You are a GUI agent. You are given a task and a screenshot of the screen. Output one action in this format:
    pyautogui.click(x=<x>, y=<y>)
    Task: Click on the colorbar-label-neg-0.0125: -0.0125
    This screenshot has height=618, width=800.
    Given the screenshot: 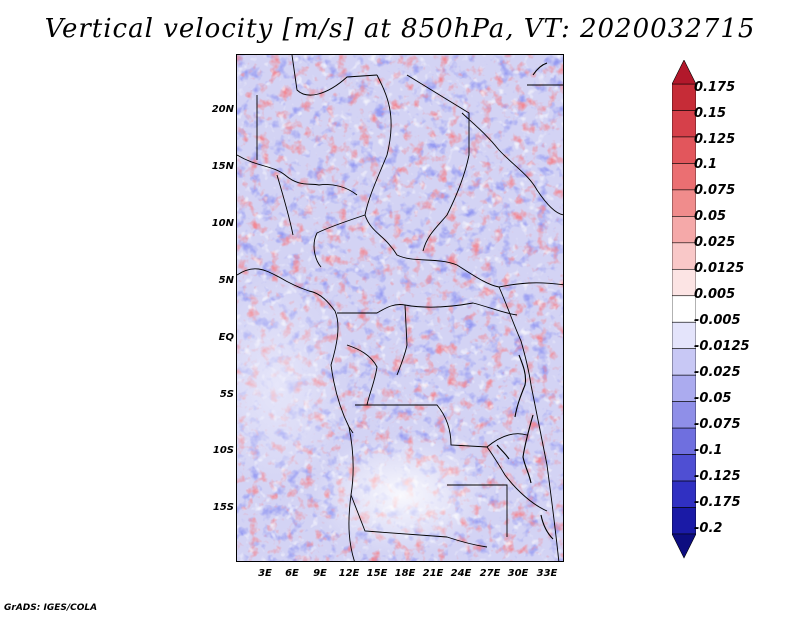 What is the action you would take?
    pyautogui.click(x=722, y=346)
    